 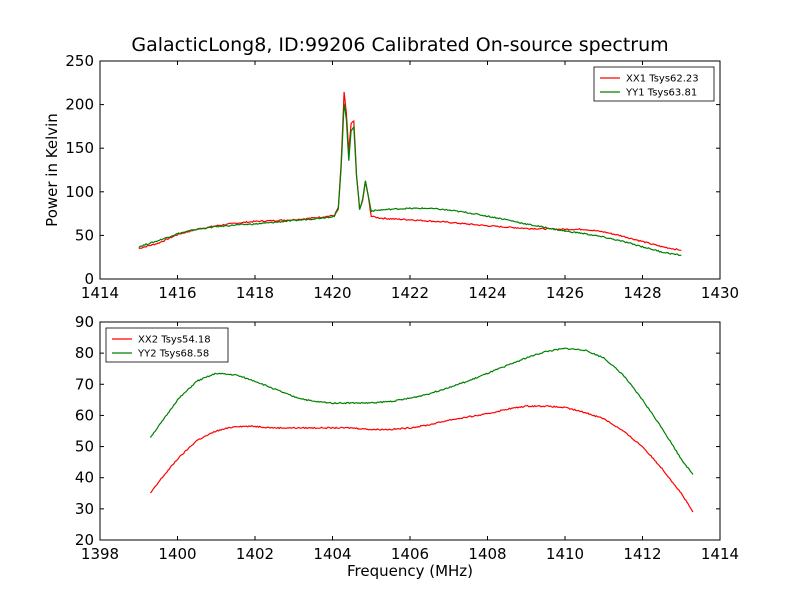 I want to click on x-tick-label: 1426, so click(x=565, y=293).